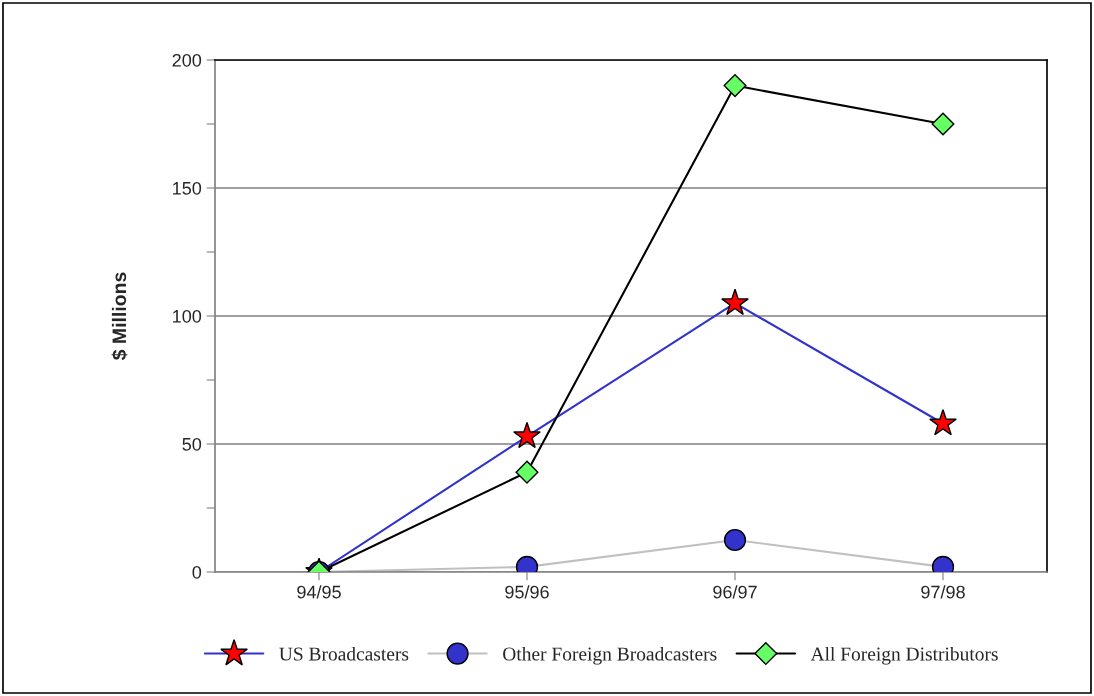 The width and height of the screenshot is (1094, 696). Describe the element at coordinates (943, 592) in the screenshot. I see `x-tick-label: 97/98` at that location.